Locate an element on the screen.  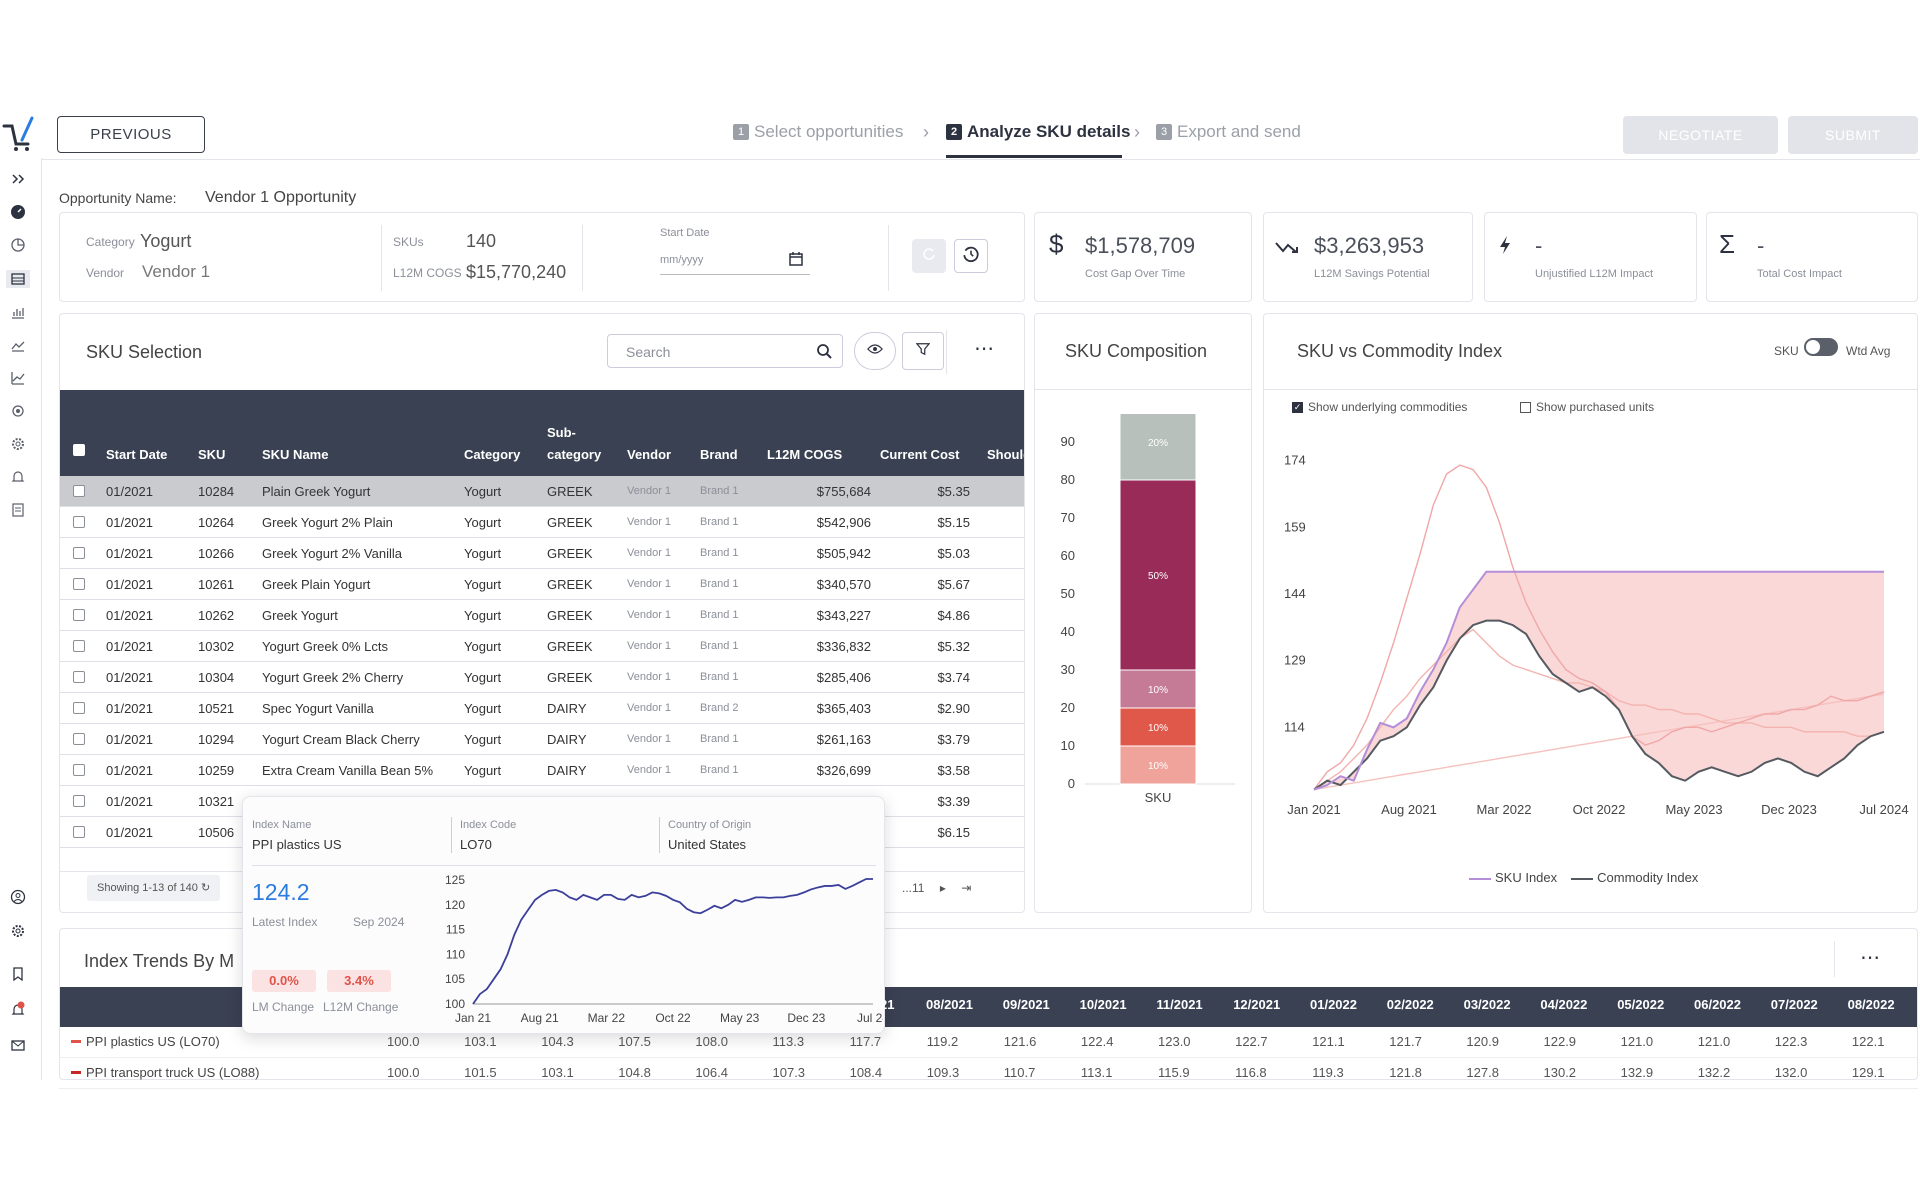
previous-button: PREVIOUS is located at coordinates (131, 134).